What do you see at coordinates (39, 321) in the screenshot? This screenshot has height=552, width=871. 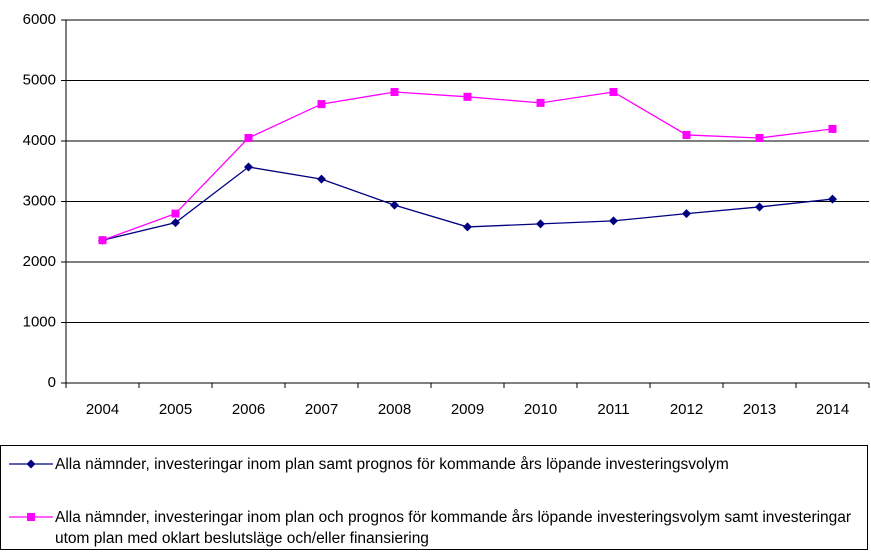 I see `y-tick-label: 1000` at bounding box center [39, 321].